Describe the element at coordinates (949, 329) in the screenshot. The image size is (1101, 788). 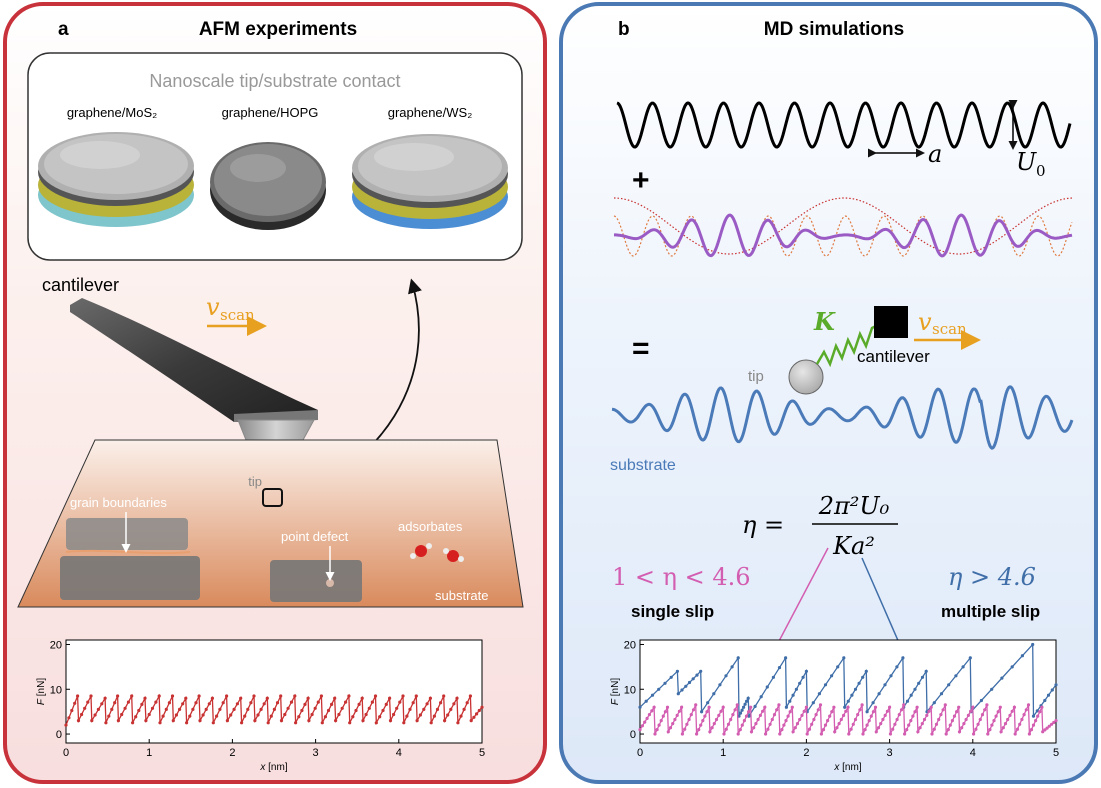
I see `vscan-sub-b: scan` at that location.